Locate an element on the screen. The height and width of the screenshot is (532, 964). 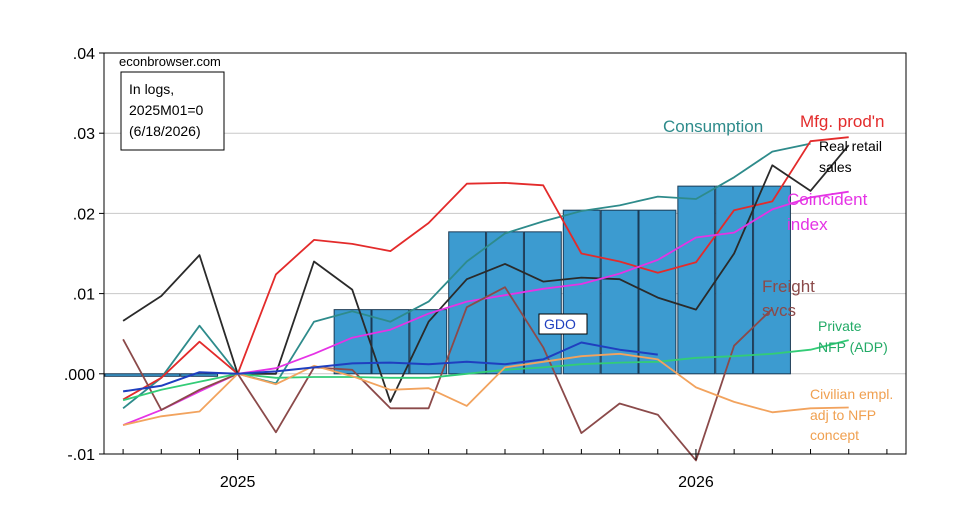
label-svcs: svcs is located at coordinates (779, 310).